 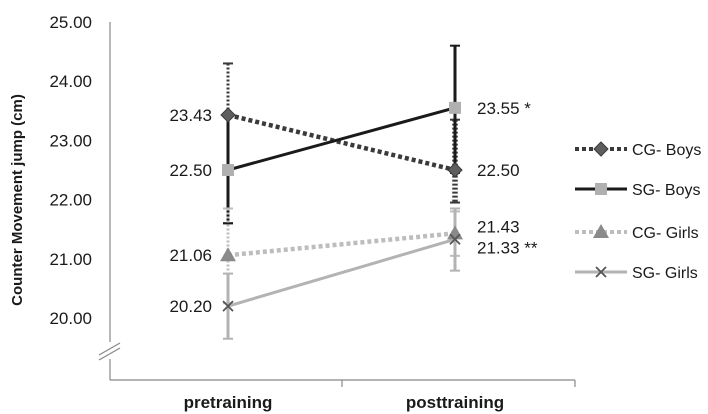 I want to click on data-label: 21.06, so click(x=190, y=255).